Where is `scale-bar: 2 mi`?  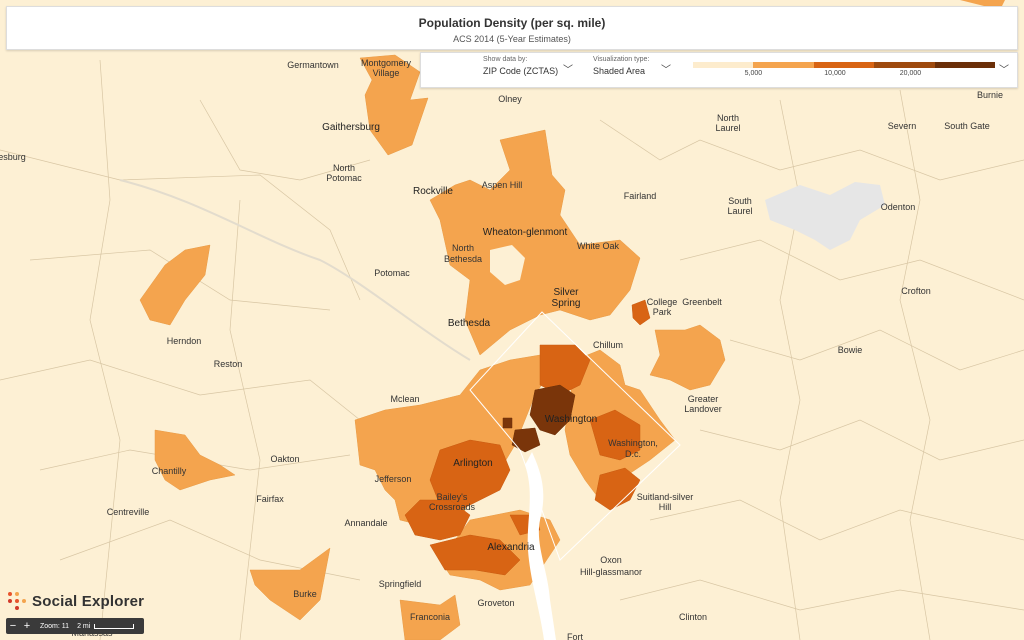 scale-bar: 2 mi is located at coordinates (106, 626).